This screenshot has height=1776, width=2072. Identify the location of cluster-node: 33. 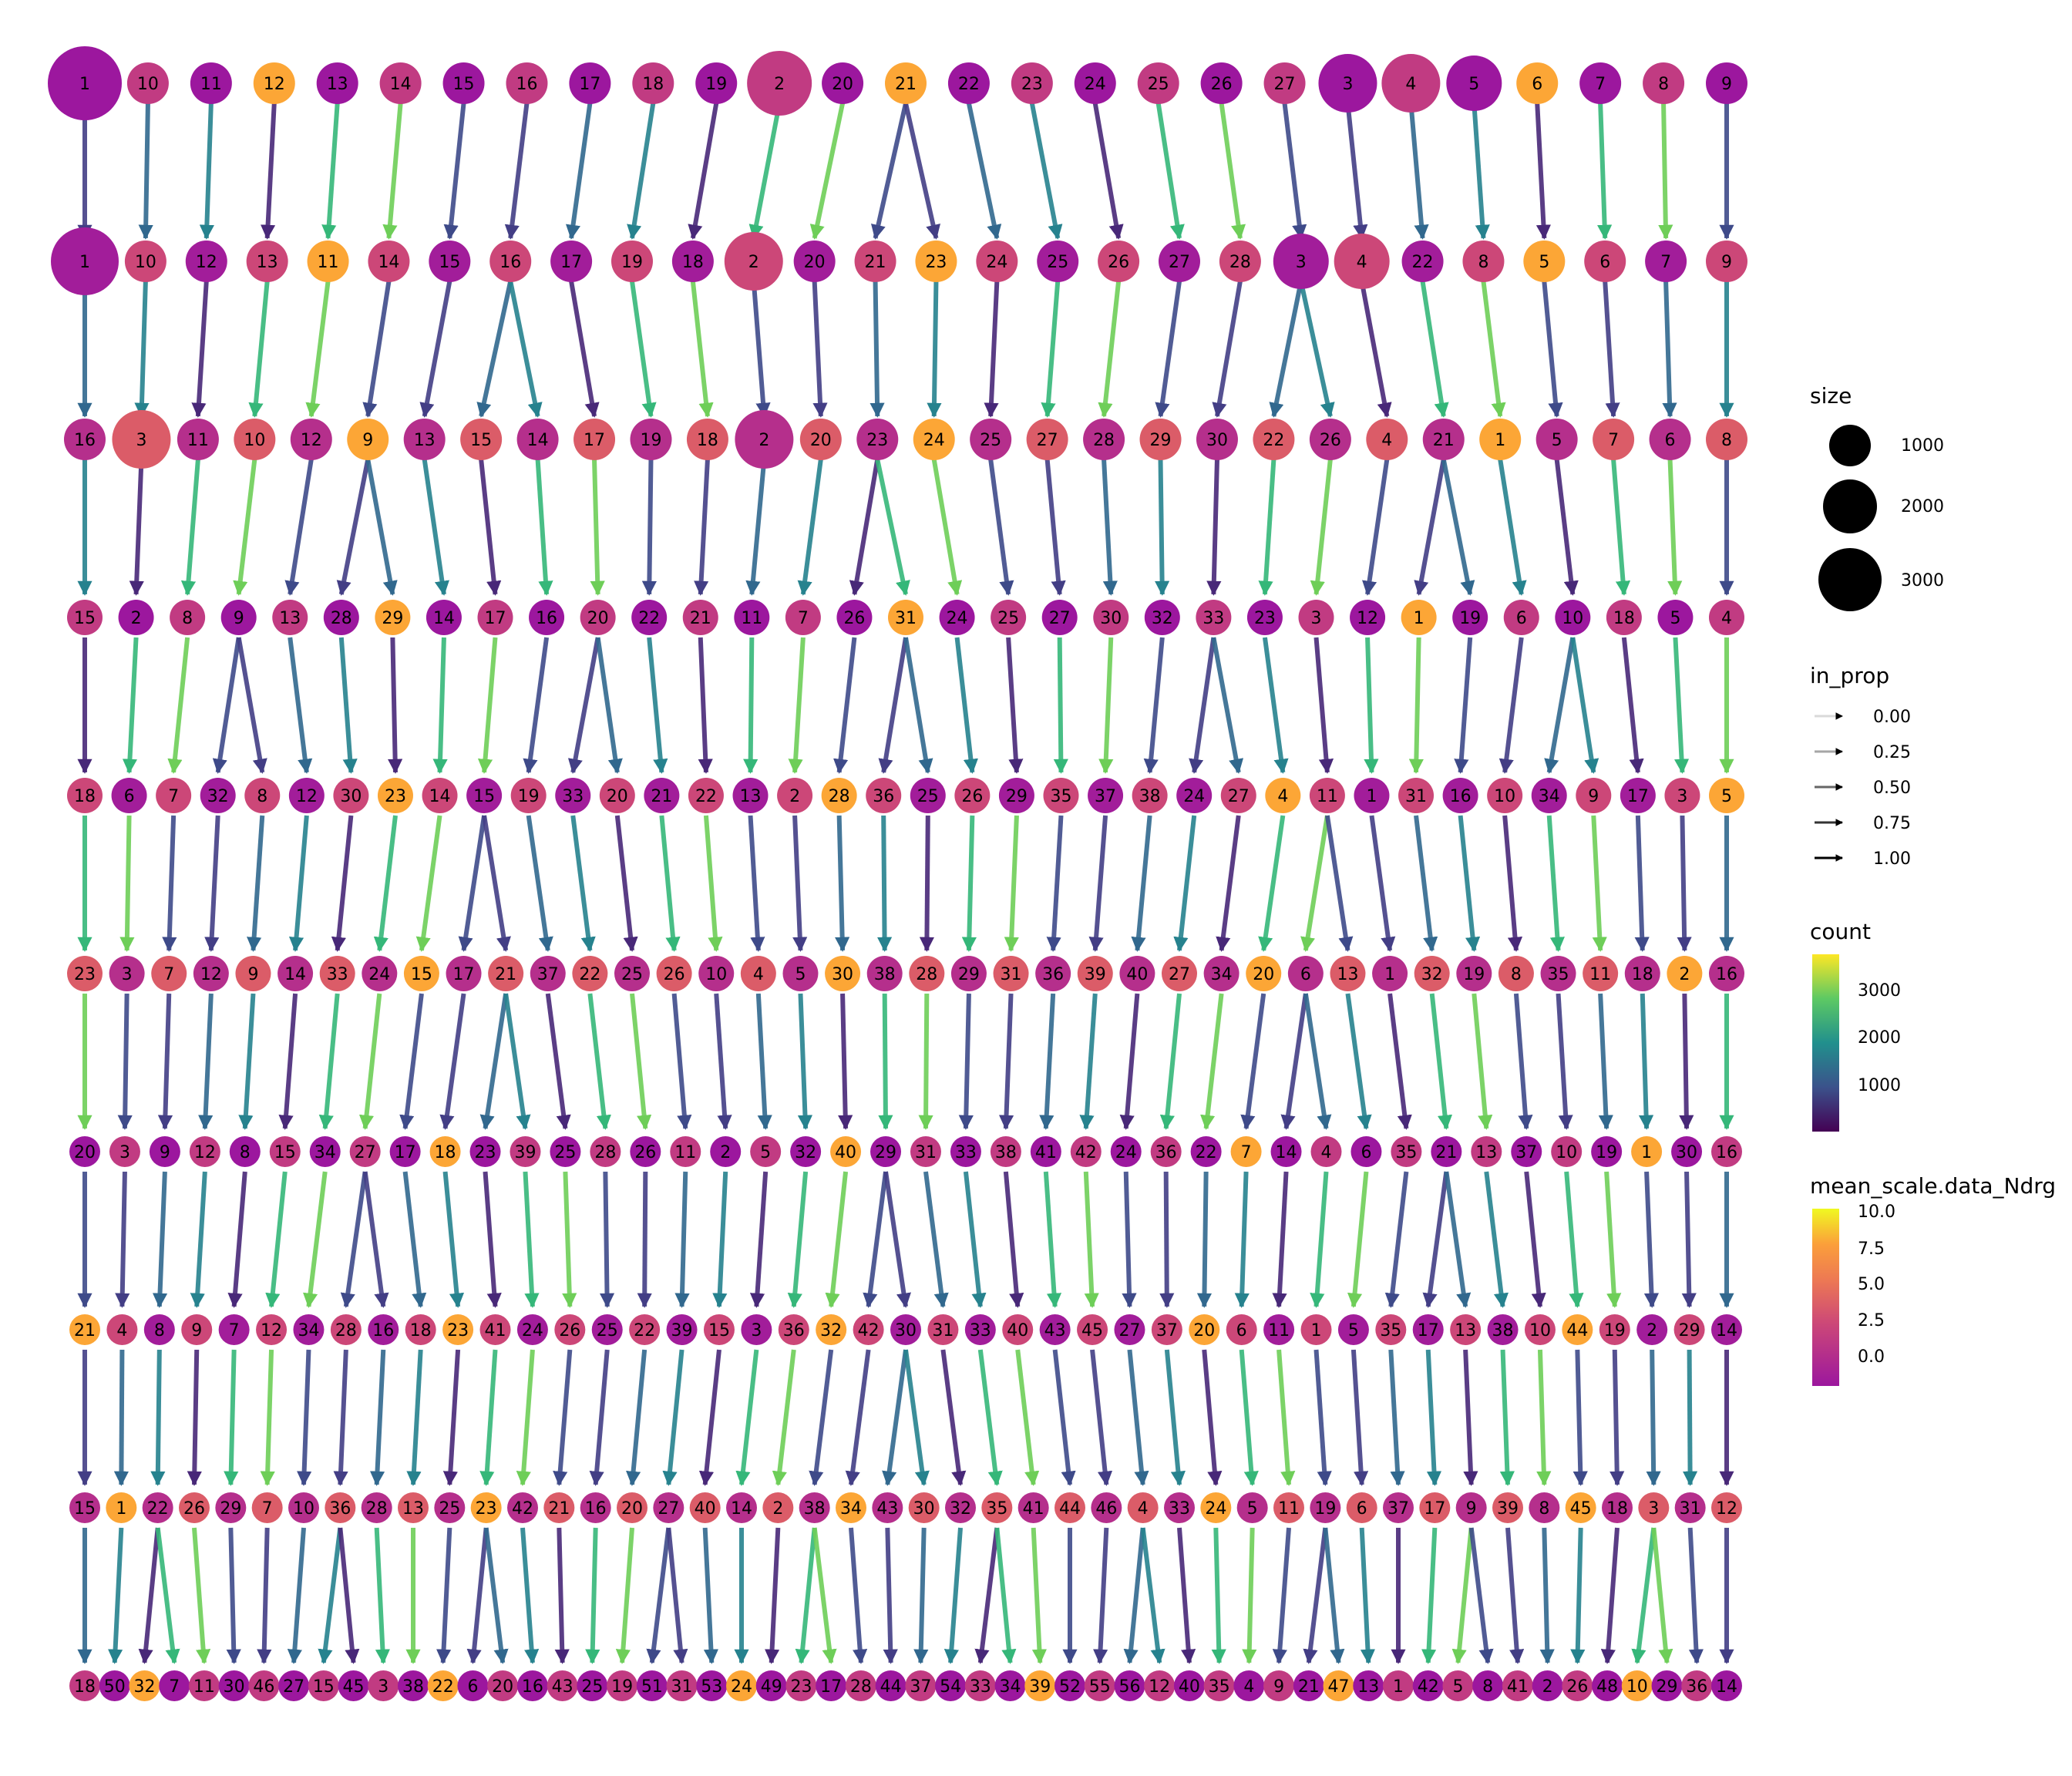
(1180, 1508).